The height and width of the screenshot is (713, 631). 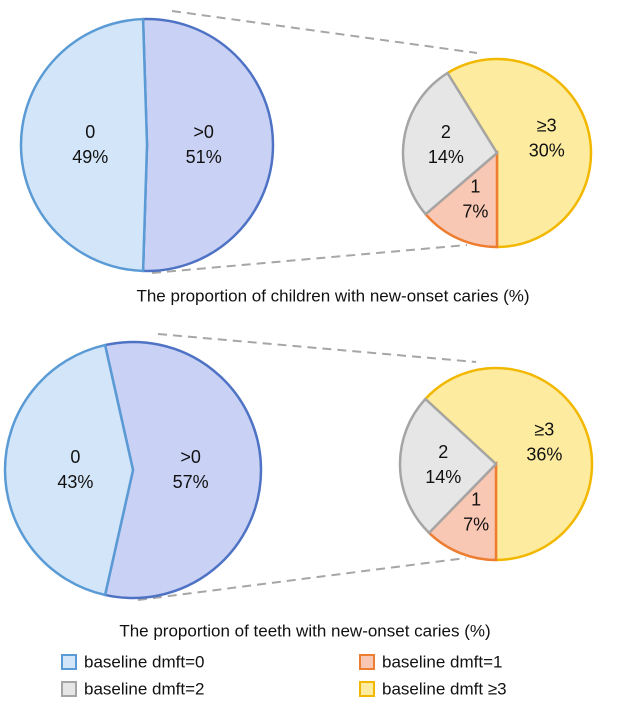 I want to click on legend-label: baseline dmft=1, so click(x=442, y=661).